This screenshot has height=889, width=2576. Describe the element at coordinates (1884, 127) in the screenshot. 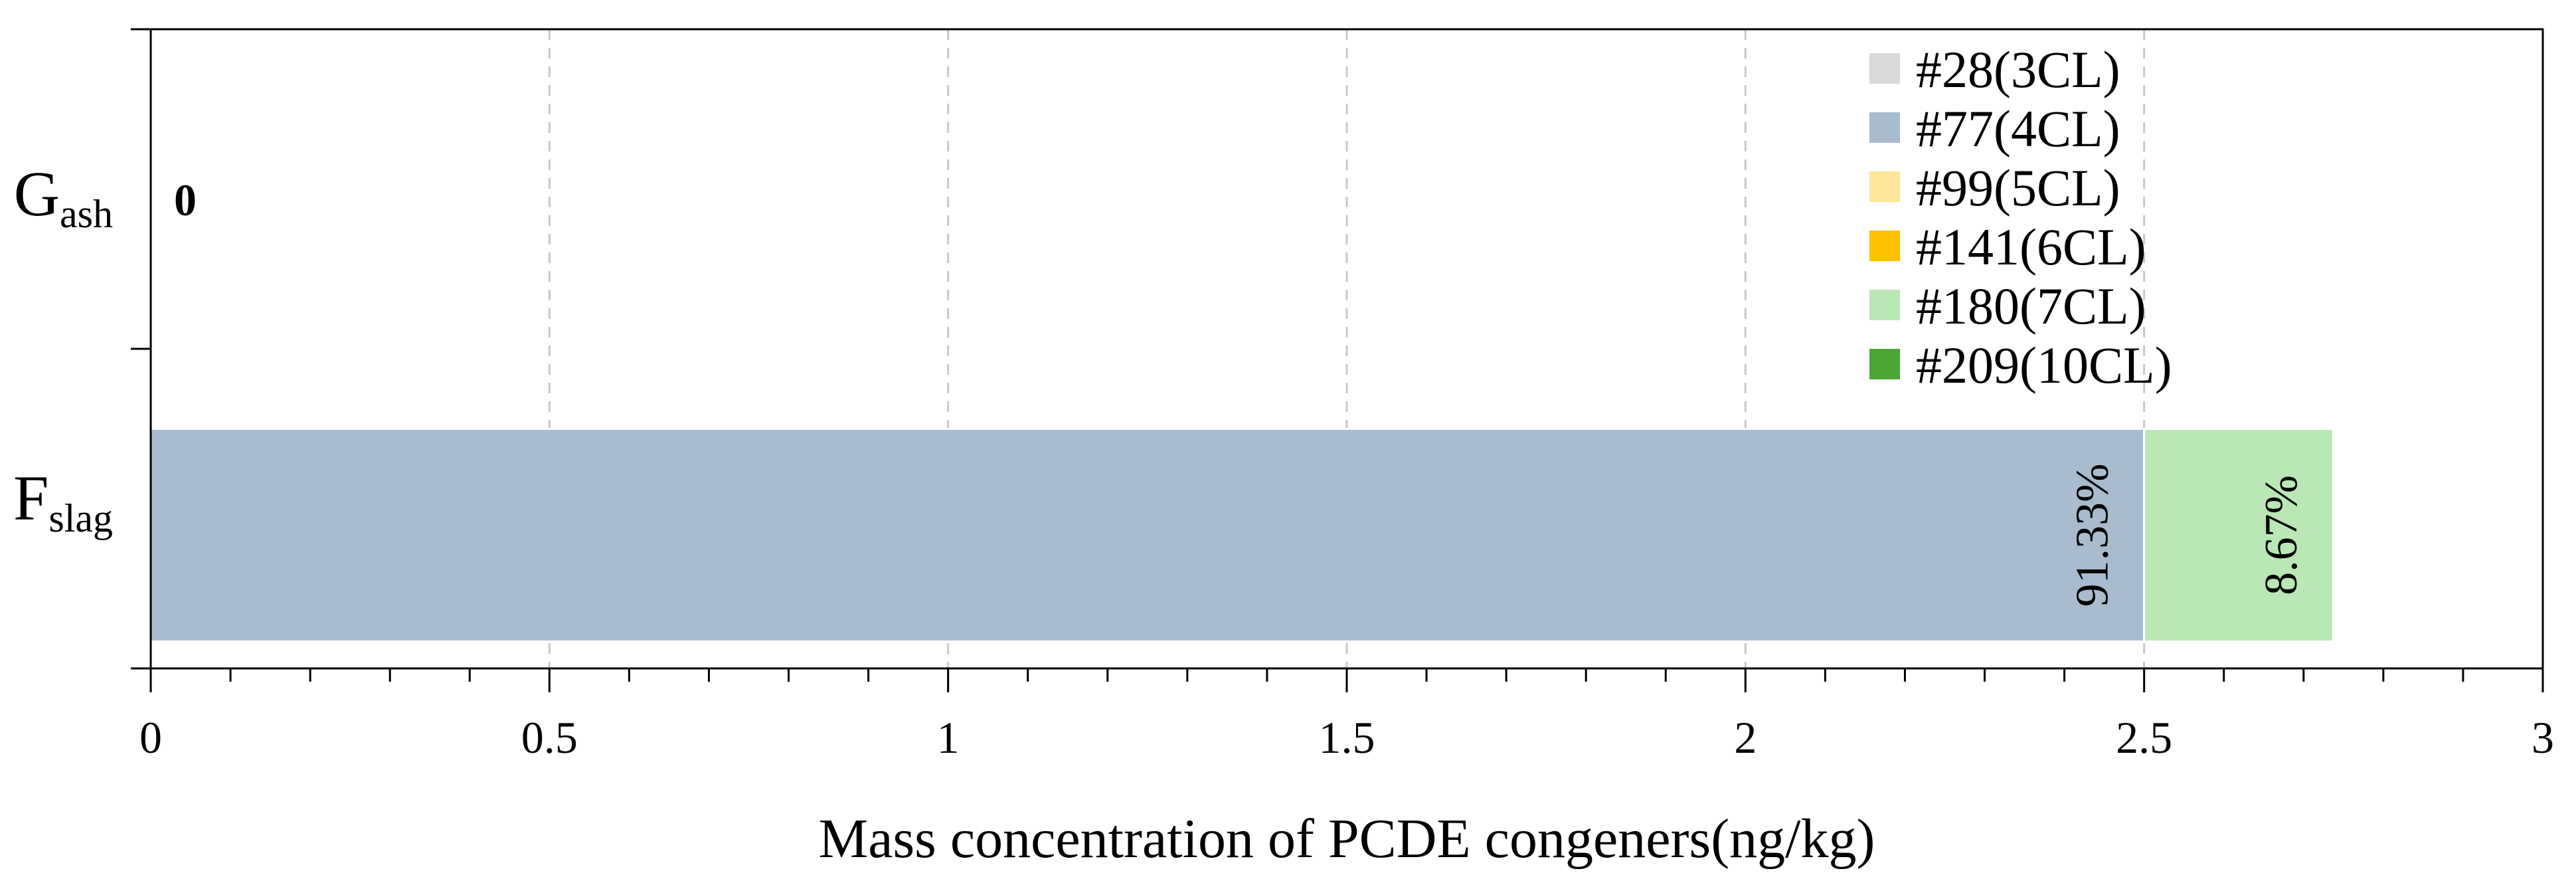

I see `legend-swatch-77-4cl` at that location.